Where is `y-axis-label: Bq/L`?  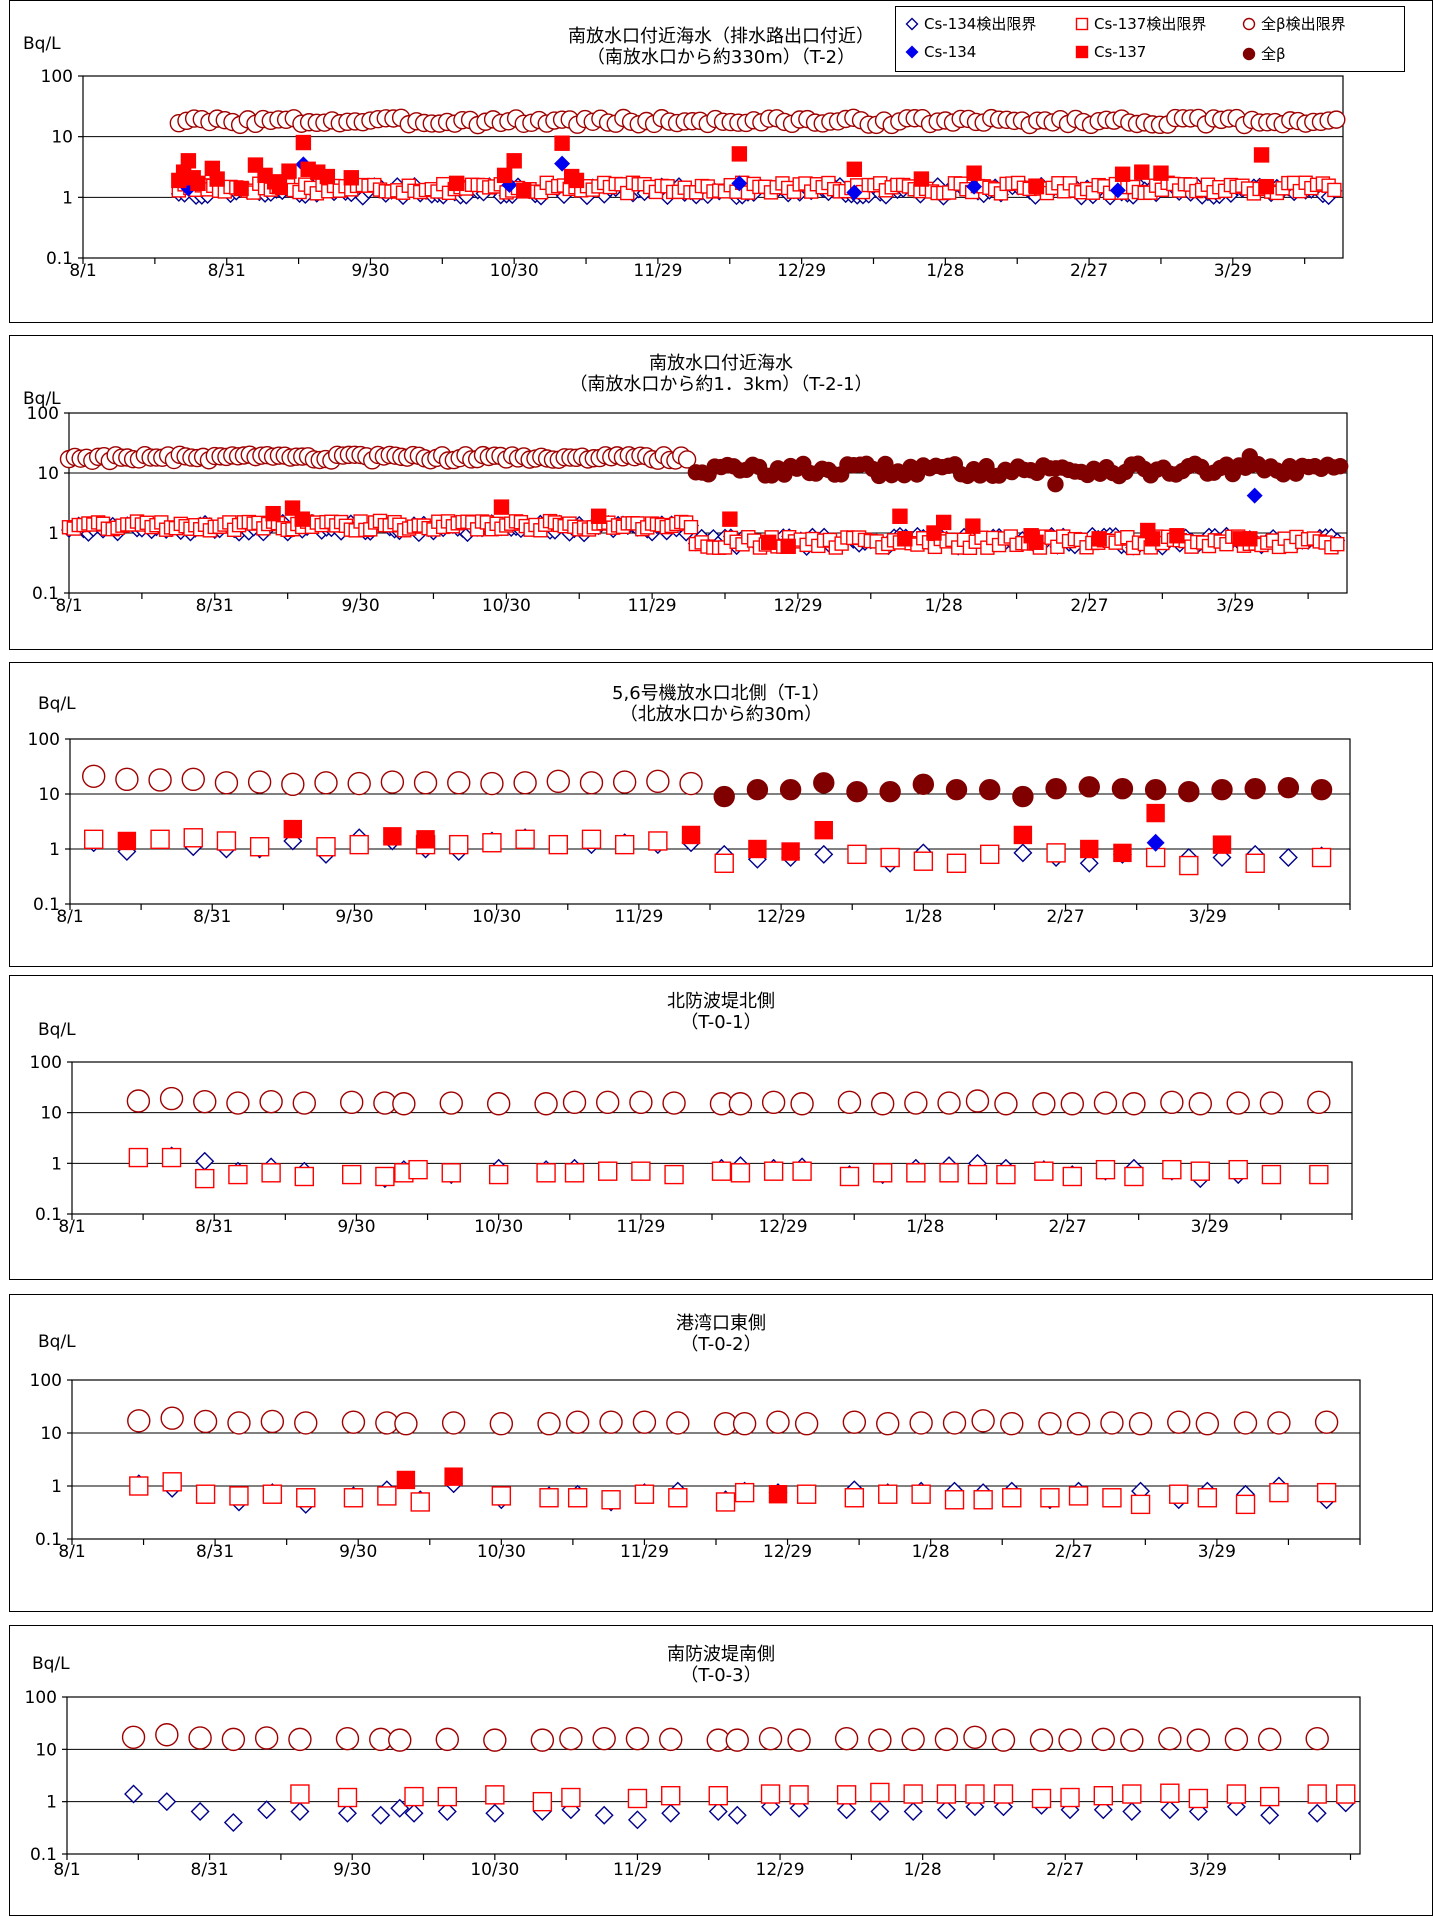 y-axis-label: Bq/L is located at coordinates (51, 1664).